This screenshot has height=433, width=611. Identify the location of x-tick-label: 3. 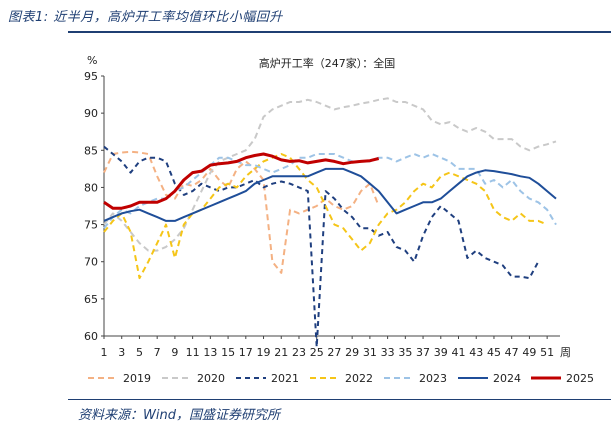
(121, 352).